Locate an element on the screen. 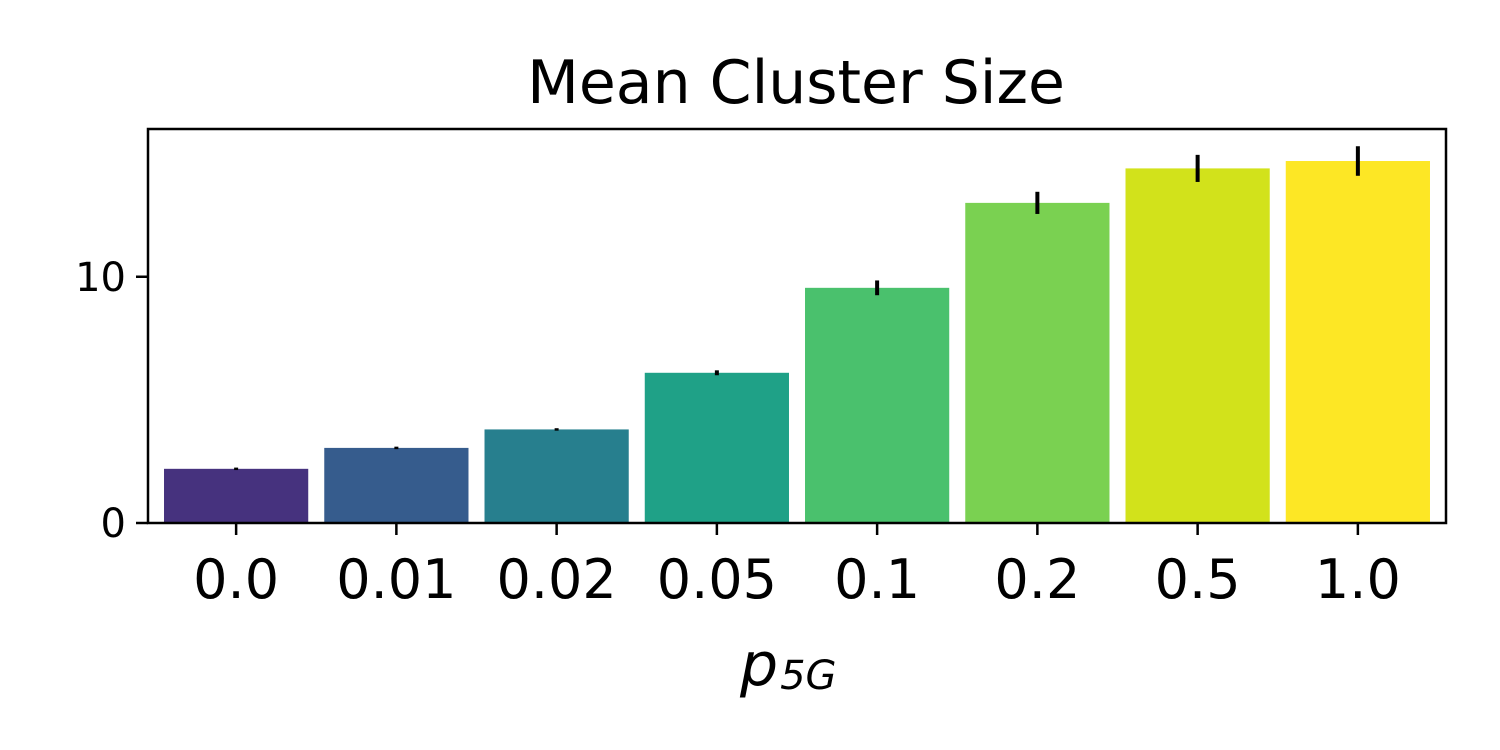 This screenshot has height=750, width=1500. x-axis-label: p5G is located at coordinates (788, 665).